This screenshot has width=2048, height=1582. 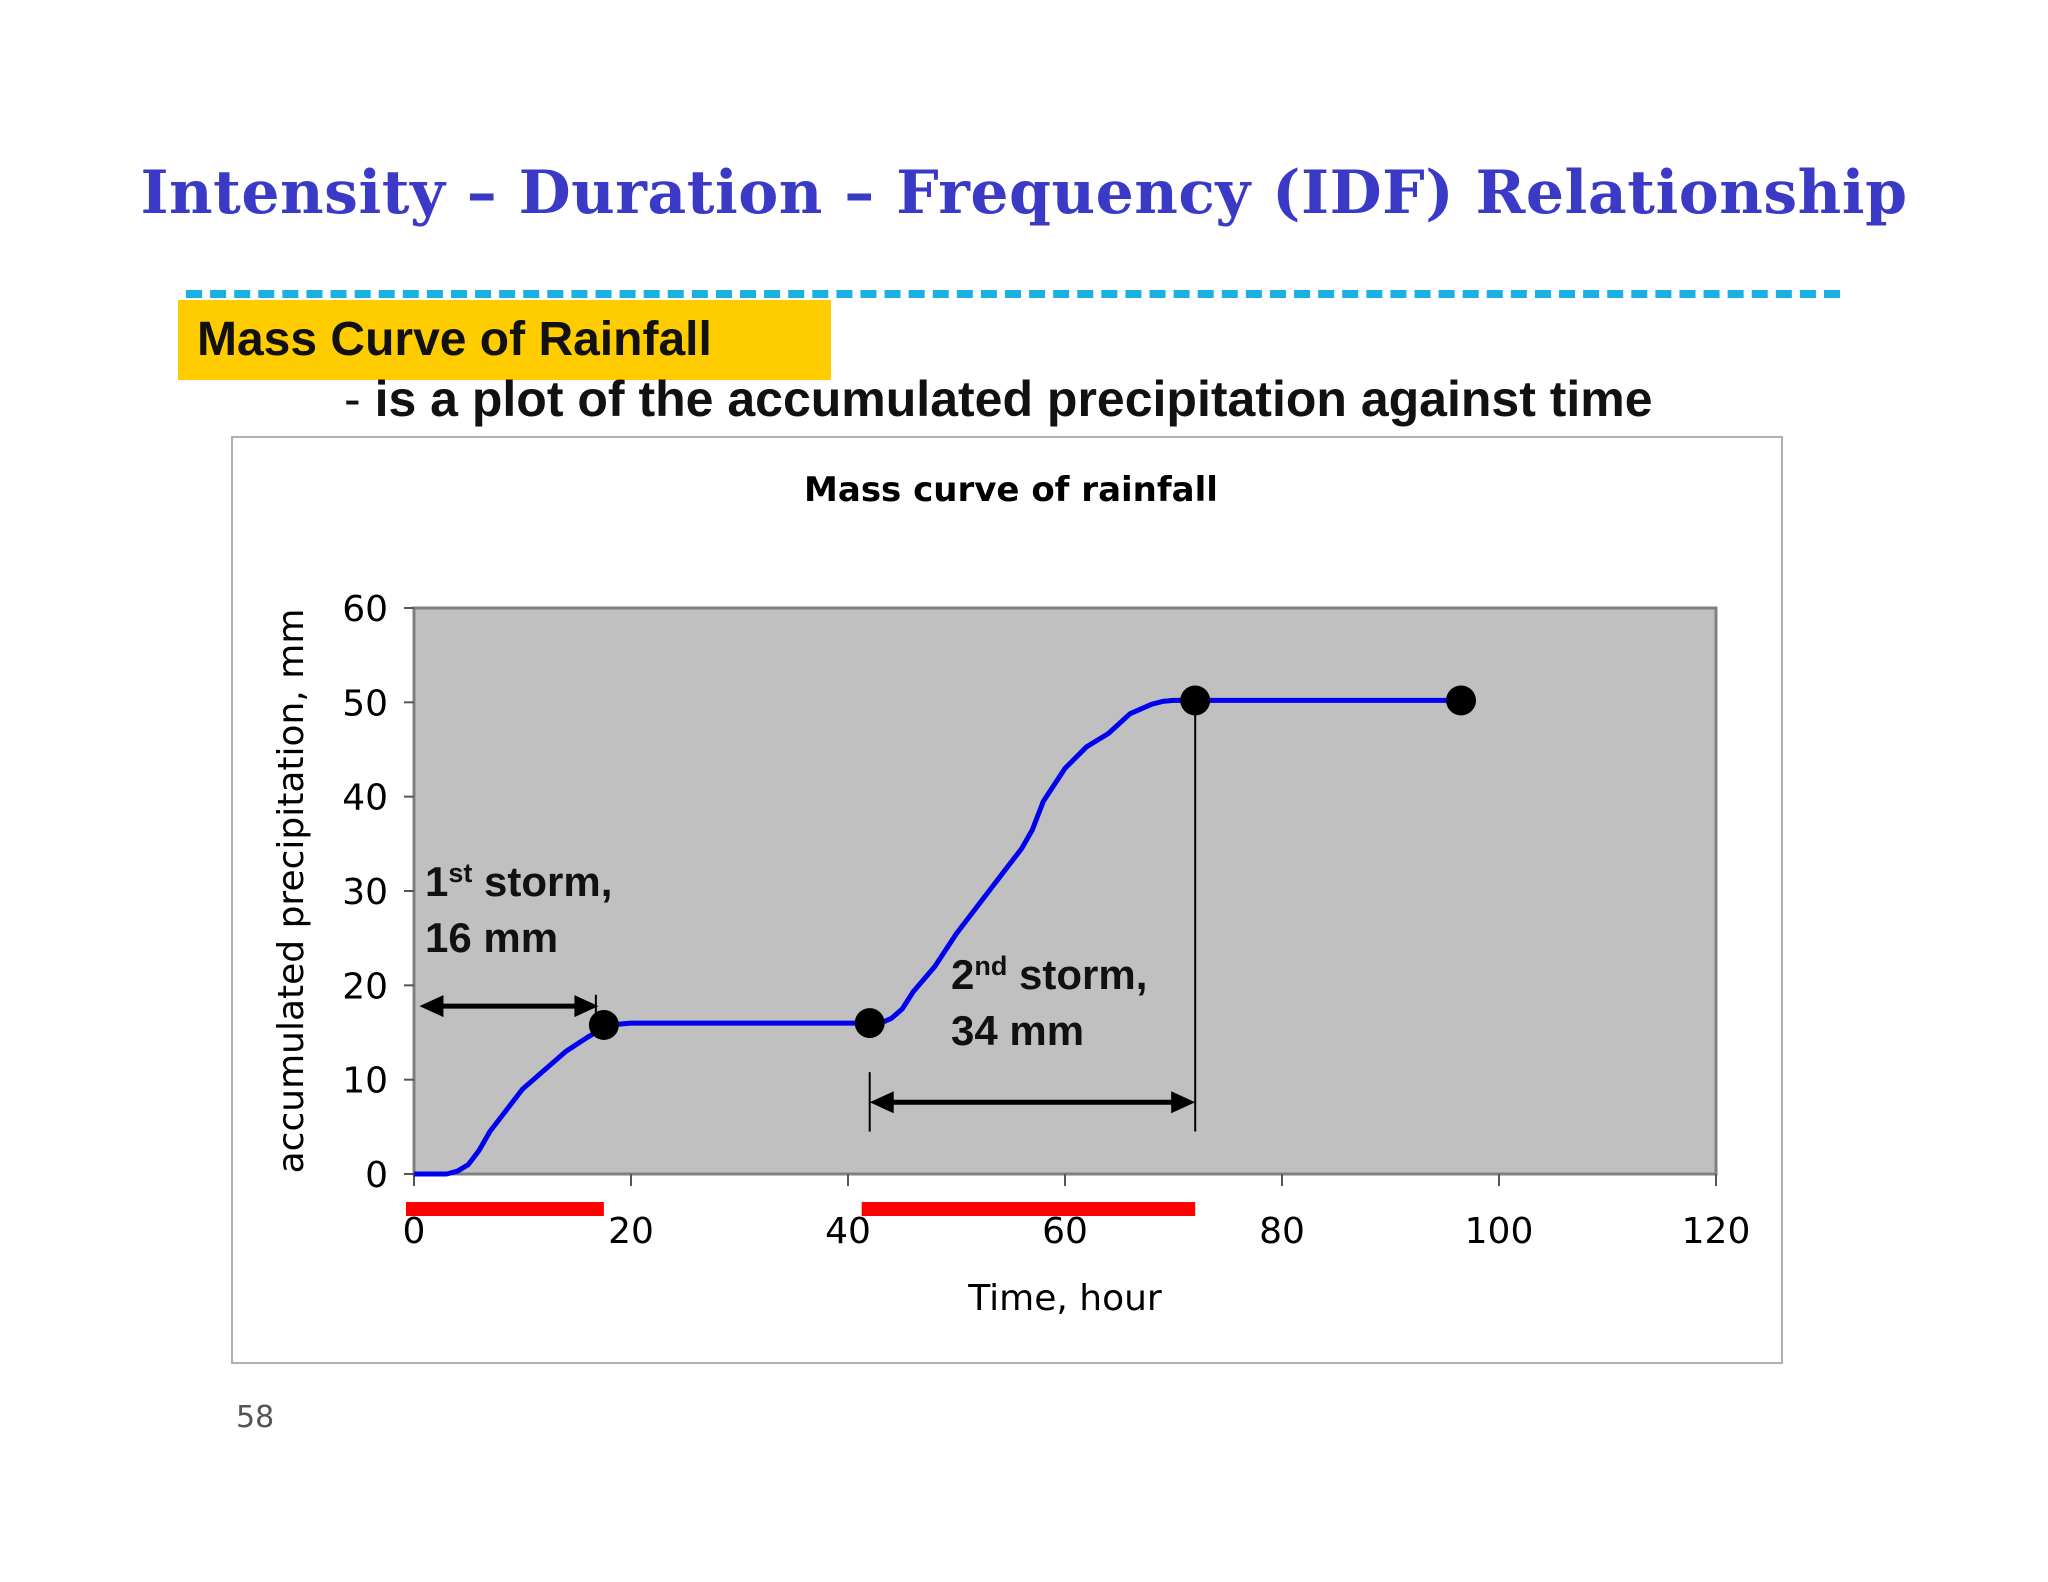 I want to click on storm-2-amount: 34 mm, so click(x=1017, y=1030).